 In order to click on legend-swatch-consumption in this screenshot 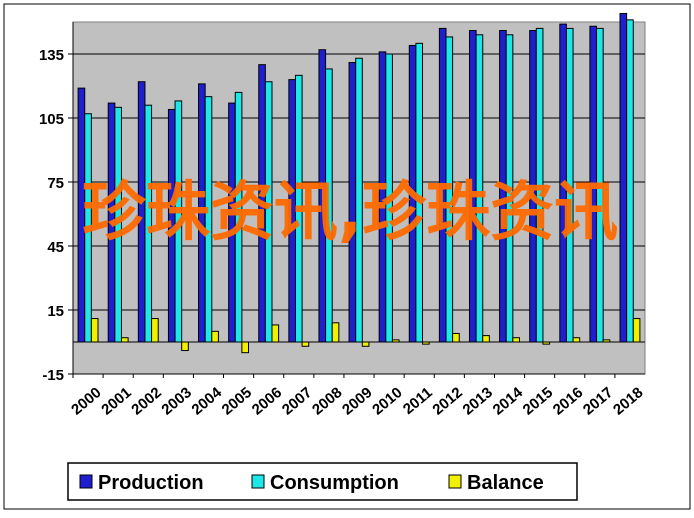, I will do `click(258, 481)`.